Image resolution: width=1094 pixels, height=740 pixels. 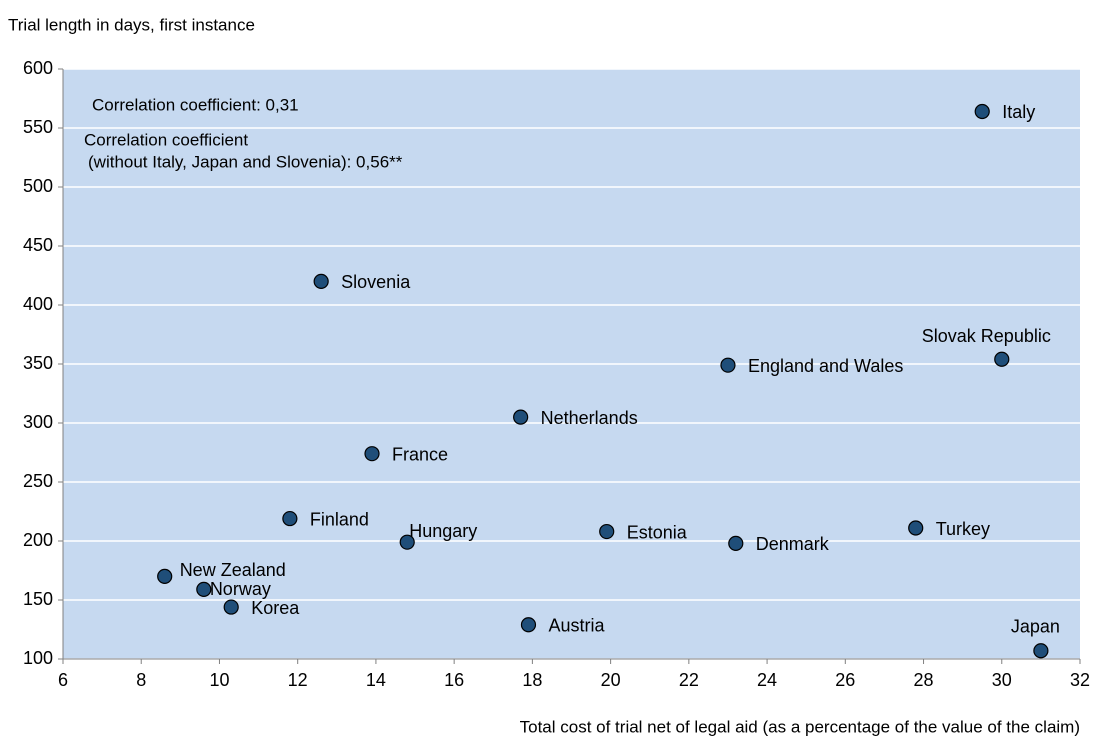 I want to click on x-tick-label: 24, so click(x=767, y=680).